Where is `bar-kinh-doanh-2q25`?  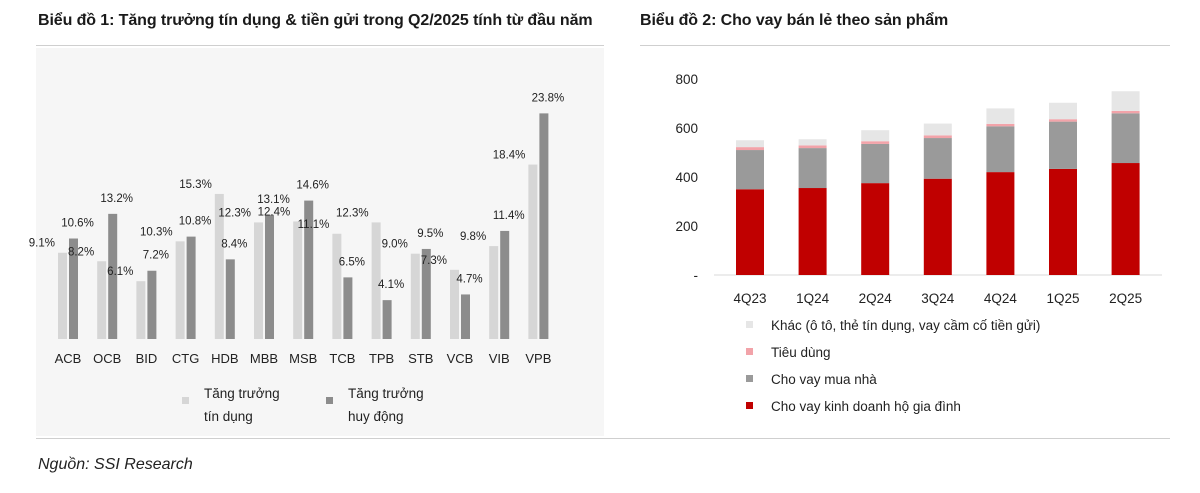 bar-kinh-doanh-2q25 is located at coordinates (1125, 219).